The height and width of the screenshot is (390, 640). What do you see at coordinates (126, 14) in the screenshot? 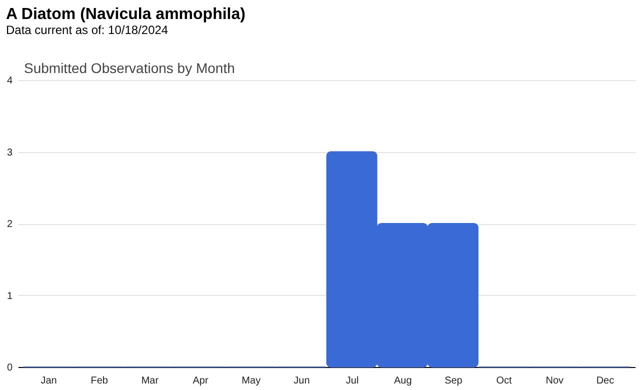
I see `chart-title: A Diatom (Navicula ammophila)` at bounding box center [126, 14].